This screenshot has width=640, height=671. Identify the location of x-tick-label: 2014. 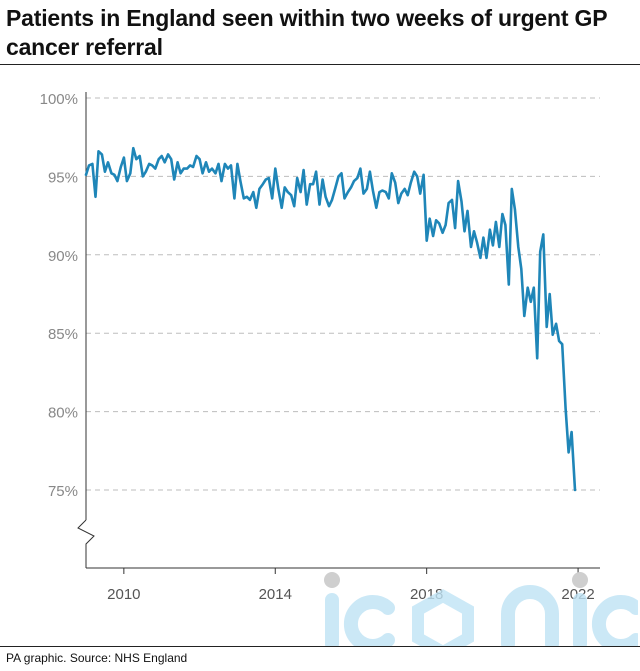
(275, 594).